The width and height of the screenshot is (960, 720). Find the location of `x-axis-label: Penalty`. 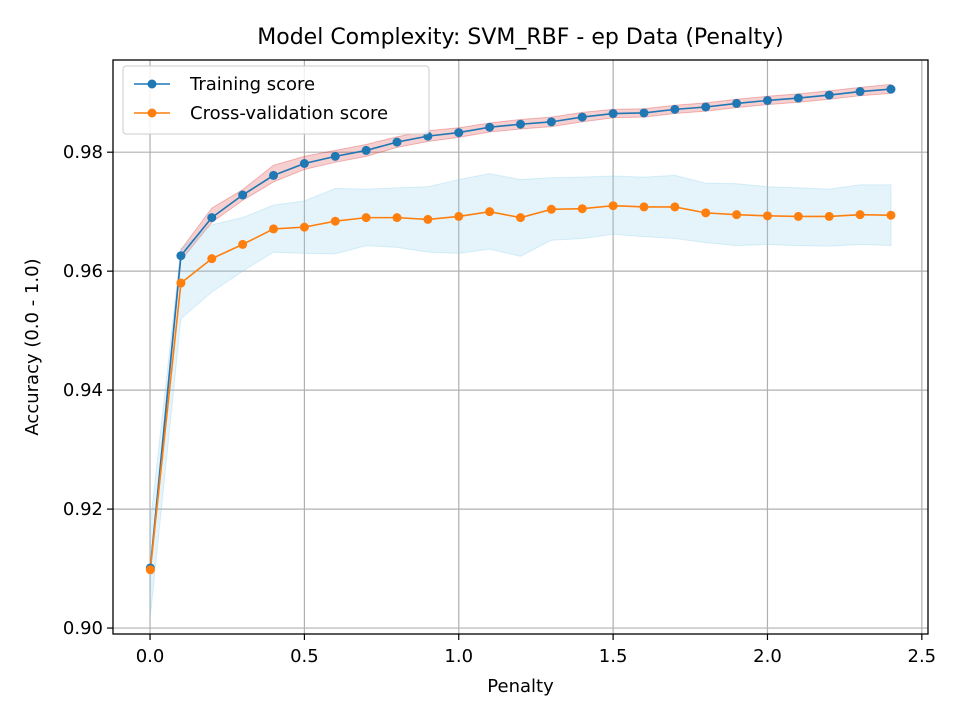

x-axis-label: Penalty is located at coordinates (520, 686).